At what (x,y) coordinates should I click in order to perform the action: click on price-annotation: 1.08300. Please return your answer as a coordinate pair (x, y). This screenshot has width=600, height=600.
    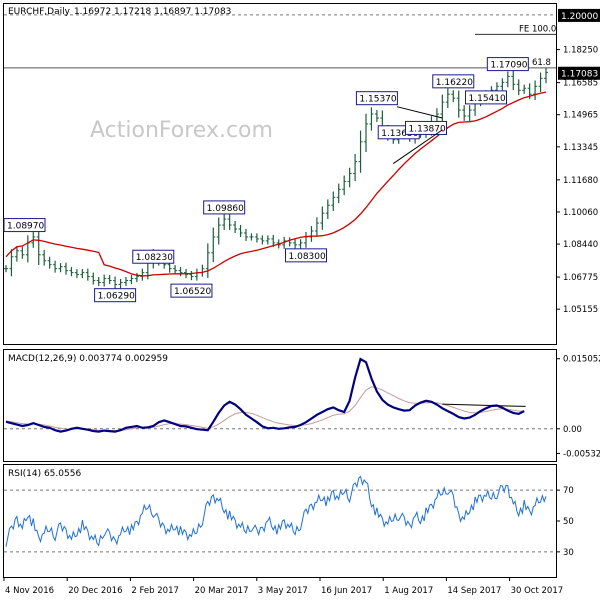
    Looking at the image, I should click on (306, 255).